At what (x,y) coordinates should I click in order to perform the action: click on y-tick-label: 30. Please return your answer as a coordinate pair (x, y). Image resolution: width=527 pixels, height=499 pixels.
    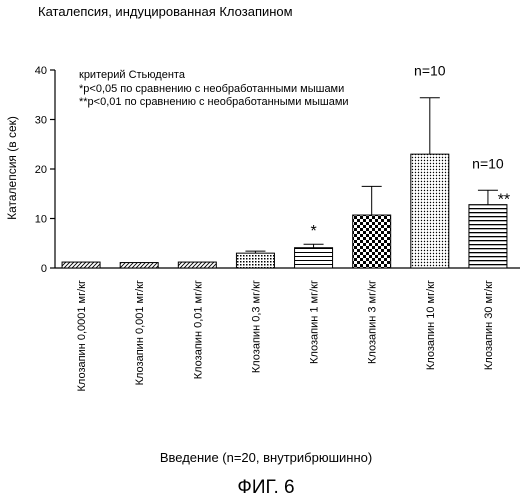
    Looking at the image, I should click on (41, 121).